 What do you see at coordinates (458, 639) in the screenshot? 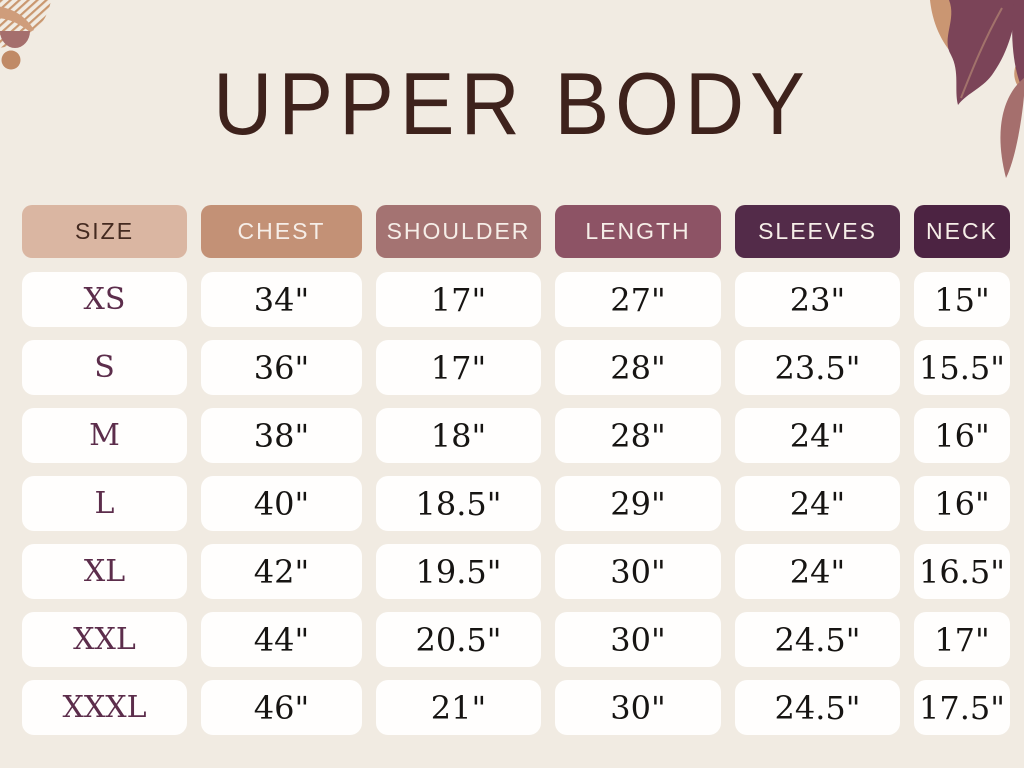
I see `shoulder-value: 20.5"` at bounding box center [458, 639].